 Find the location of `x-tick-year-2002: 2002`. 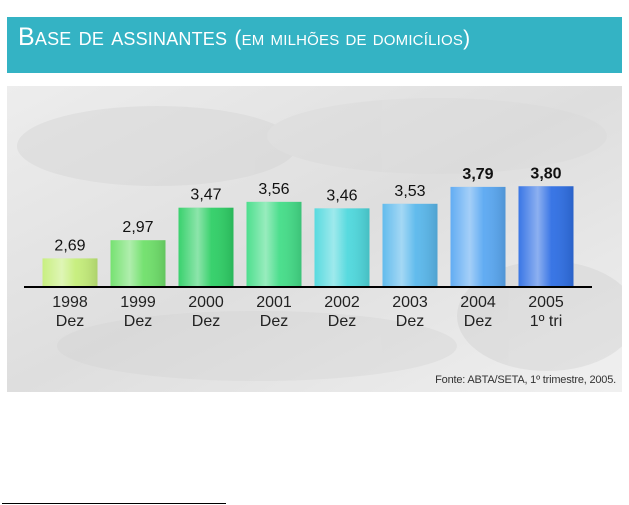

x-tick-year-2002: 2002 is located at coordinates (342, 302).